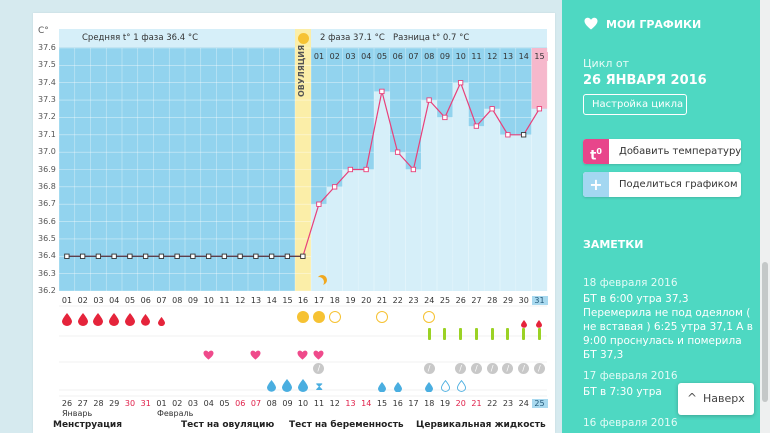  I want to click on date-label: 28, so click(98, 403).